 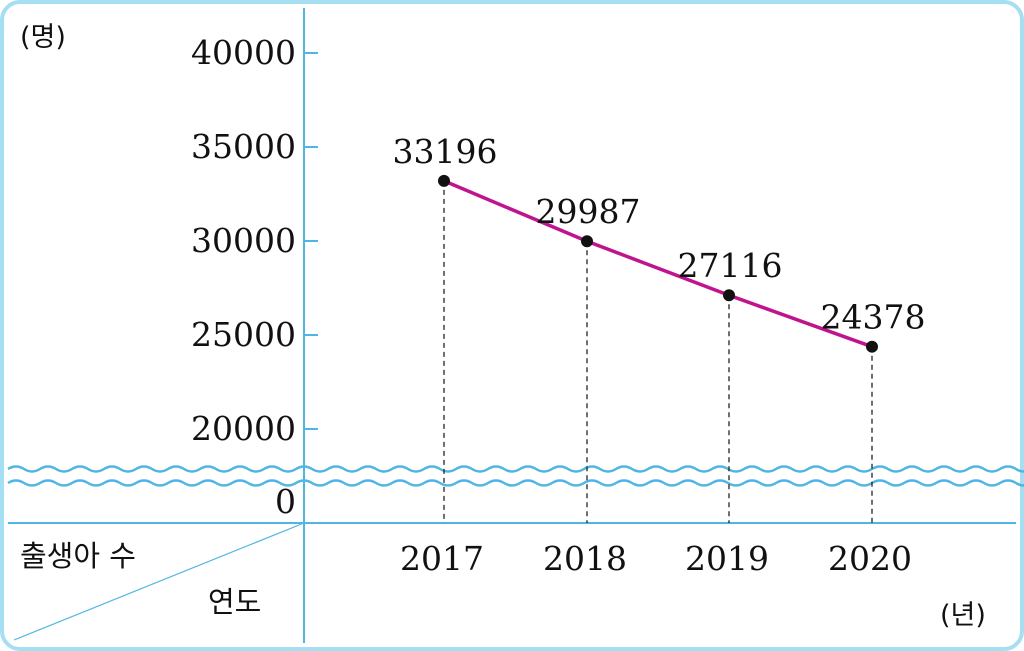 I want to click on x-tick-label: 2018, so click(x=585, y=558).